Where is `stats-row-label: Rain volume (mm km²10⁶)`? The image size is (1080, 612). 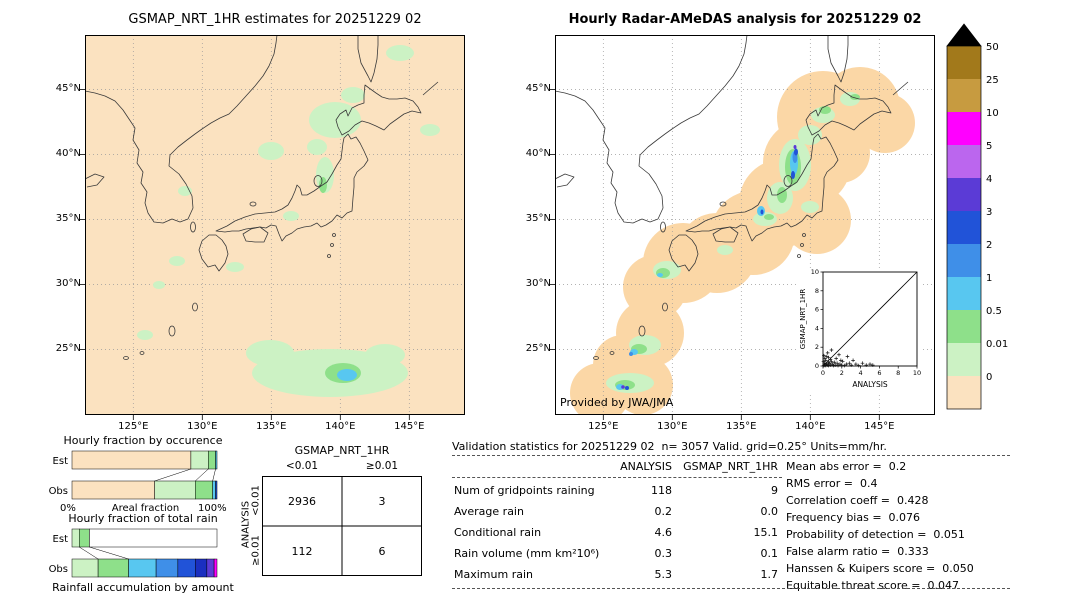
stats-row-label: Rain volume (mm km²10⁶) is located at coordinates (527, 553).